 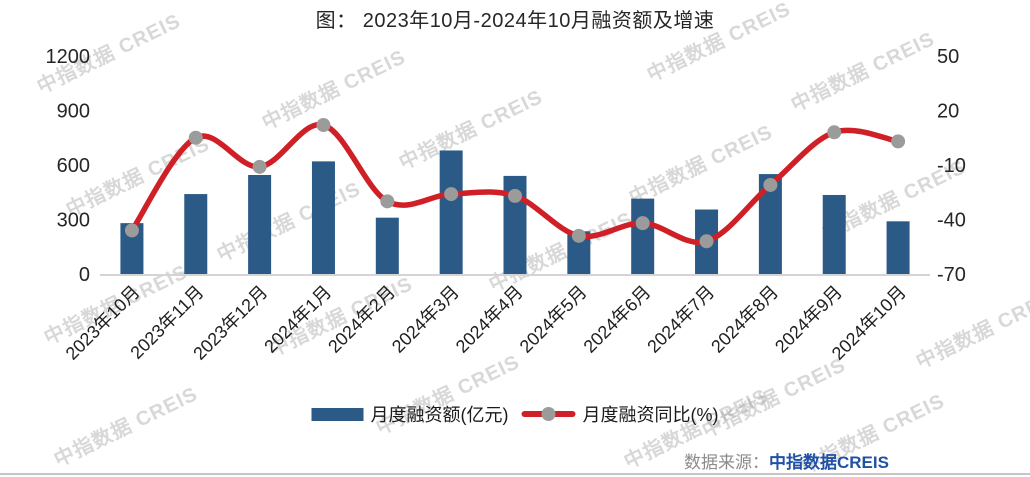 What do you see at coordinates (706, 241) in the screenshot?
I see `line-marker-2024年7月` at bounding box center [706, 241].